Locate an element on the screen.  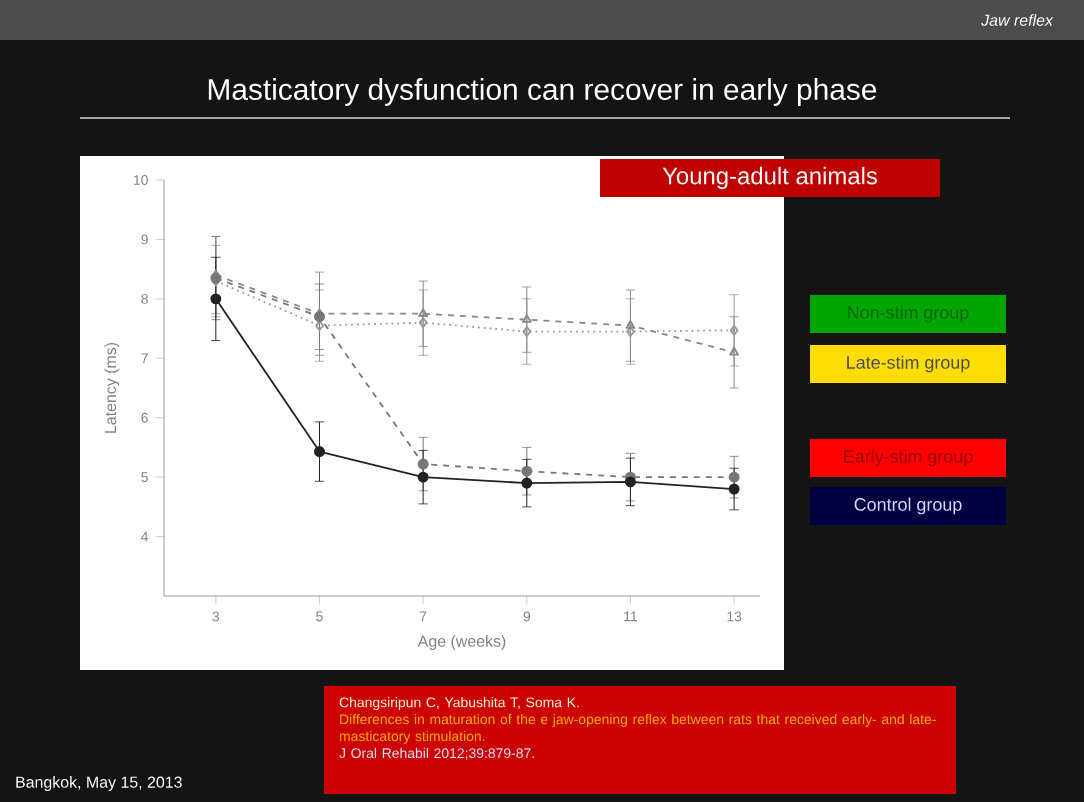
annotation: Young-adult animals is located at coordinates (769, 178).